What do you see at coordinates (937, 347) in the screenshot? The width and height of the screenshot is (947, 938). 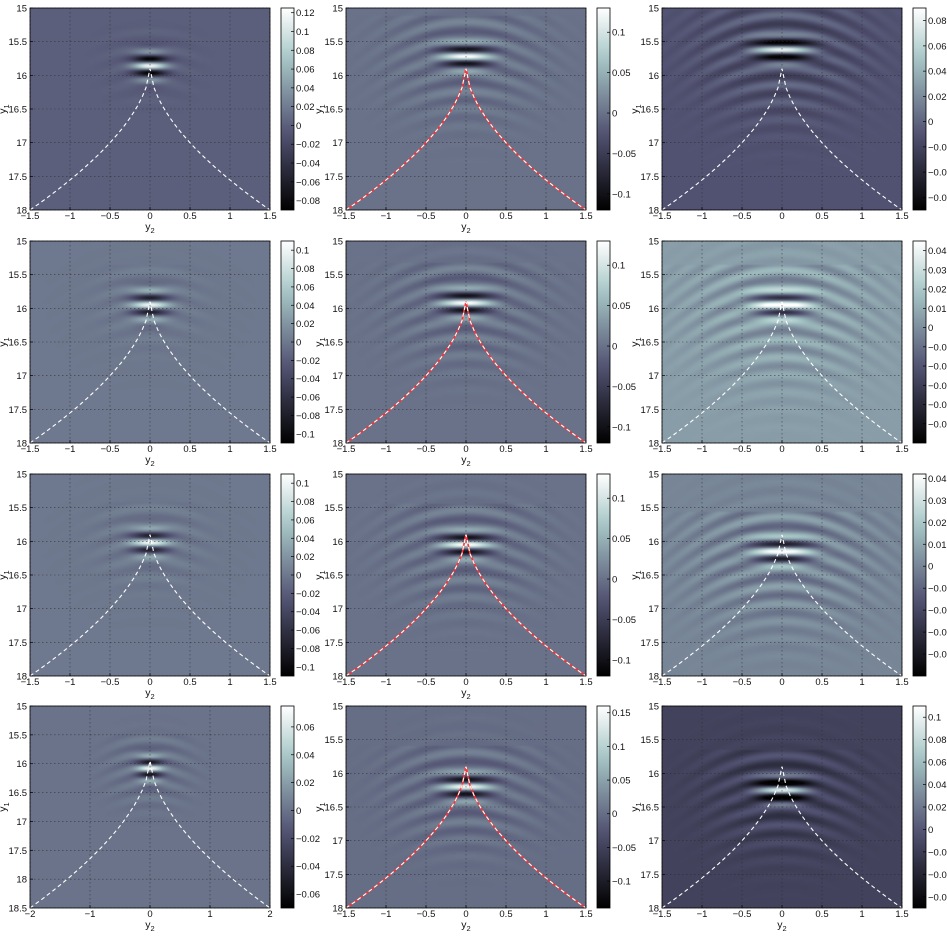 I see `colorbar-tick-label: −0.01` at bounding box center [937, 347].